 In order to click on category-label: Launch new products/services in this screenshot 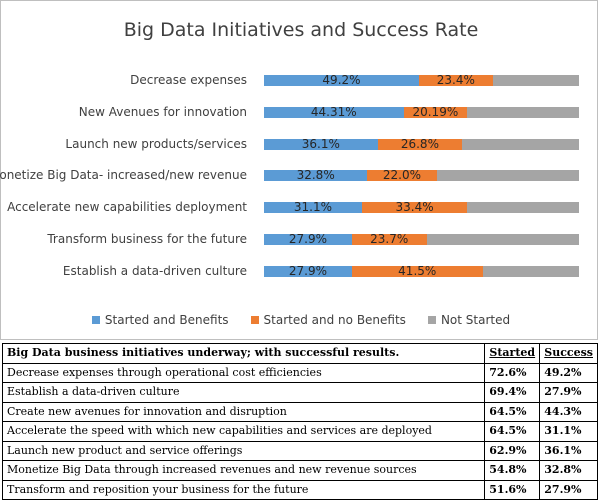, I will do `click(156, 143)`.